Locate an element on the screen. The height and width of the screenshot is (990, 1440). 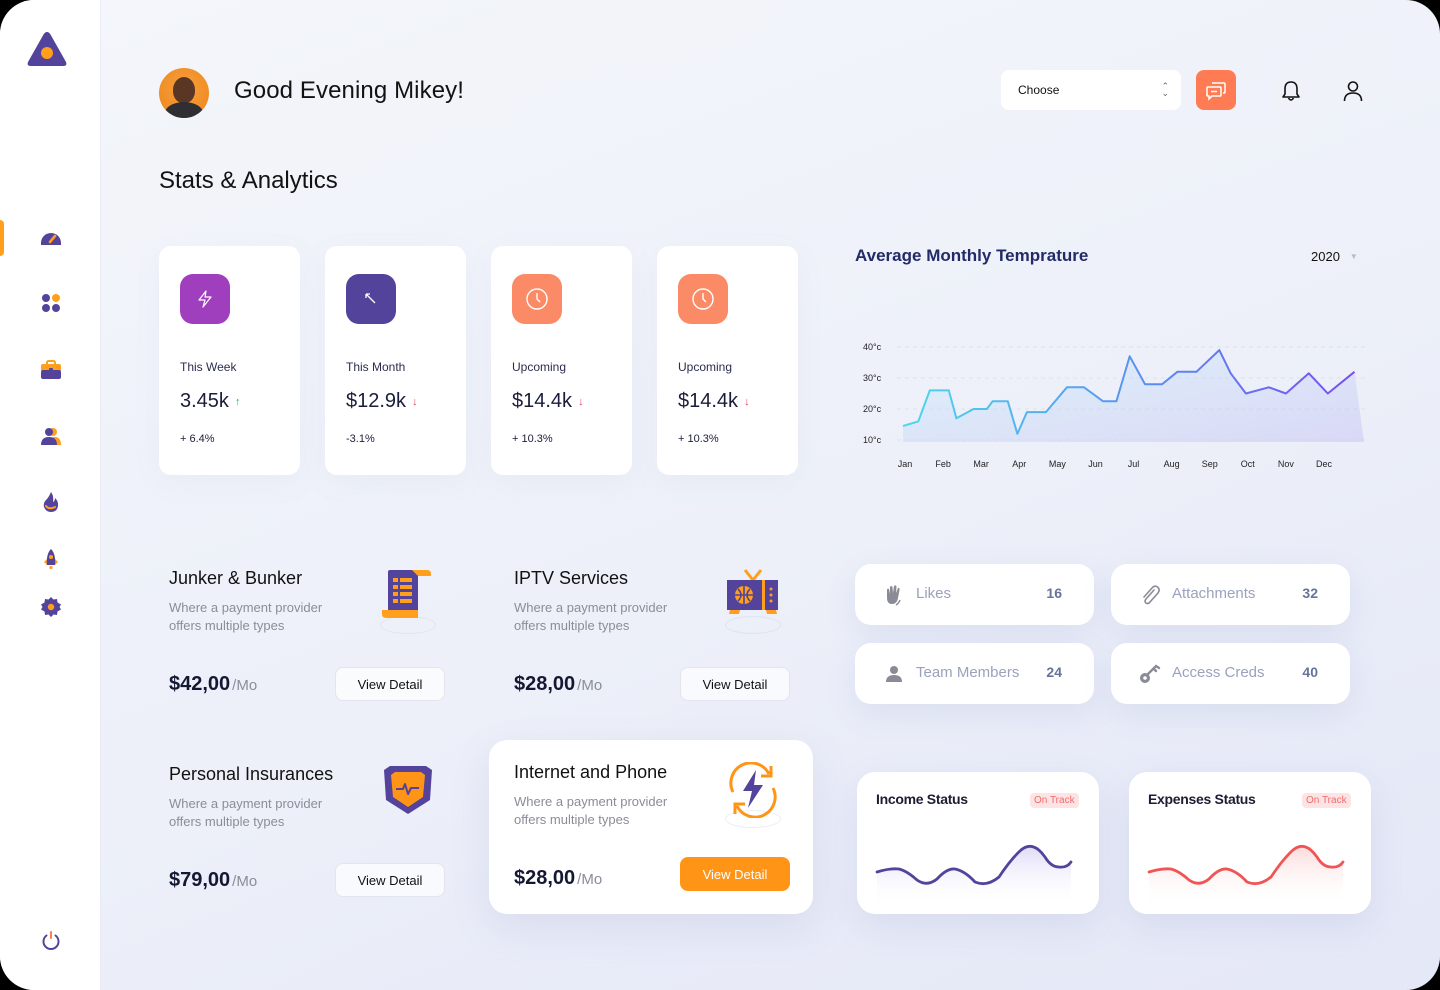
bell-icon is located at coordinates (1291, 91).